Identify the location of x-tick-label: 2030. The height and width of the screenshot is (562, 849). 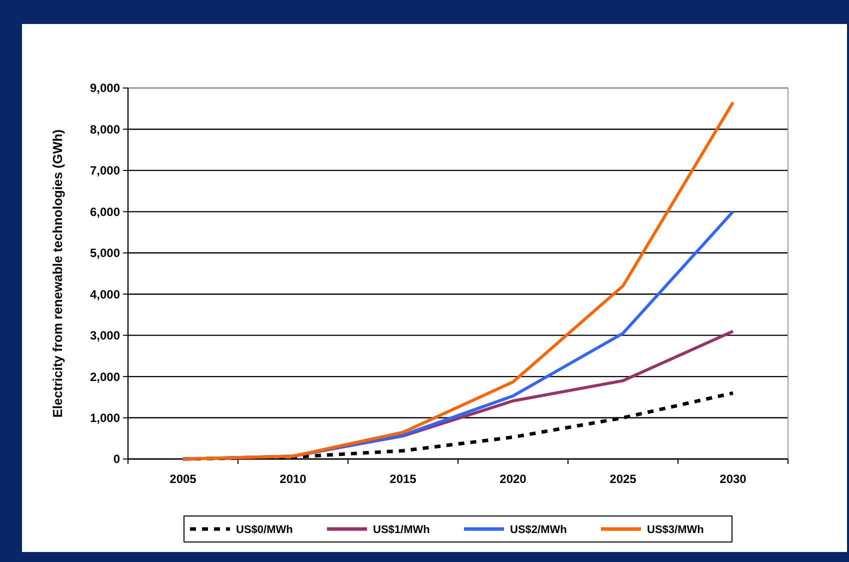
(733, 479).